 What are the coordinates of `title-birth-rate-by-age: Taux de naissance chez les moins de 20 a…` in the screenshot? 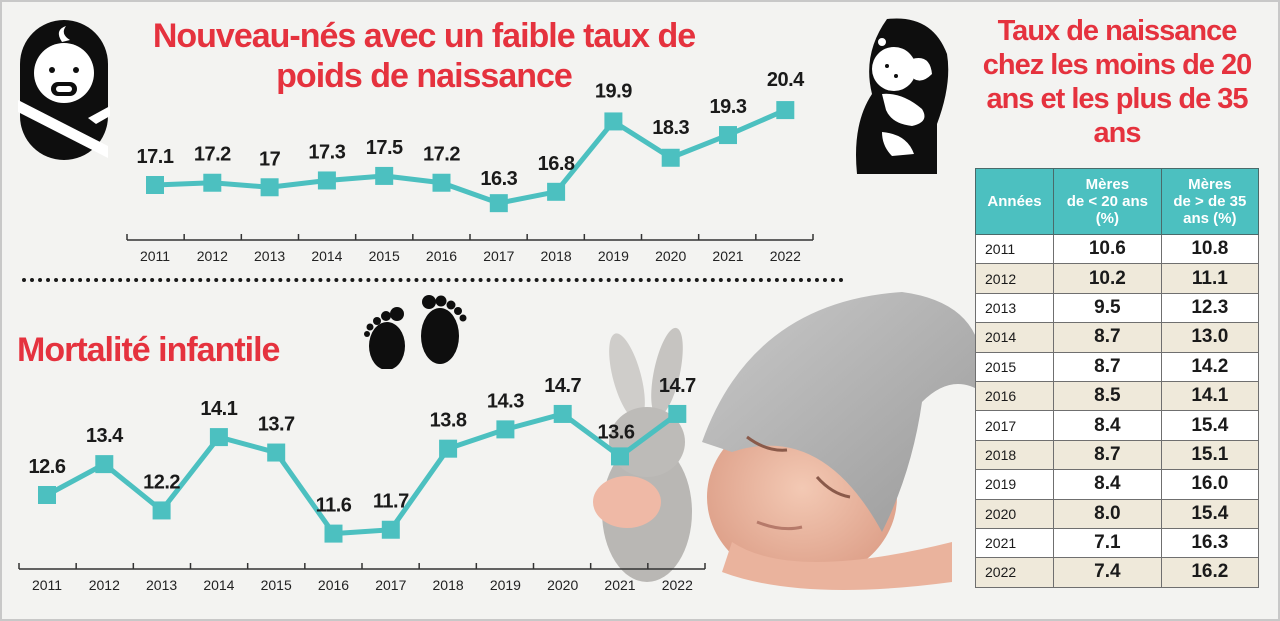 It's located at (1117, 82).